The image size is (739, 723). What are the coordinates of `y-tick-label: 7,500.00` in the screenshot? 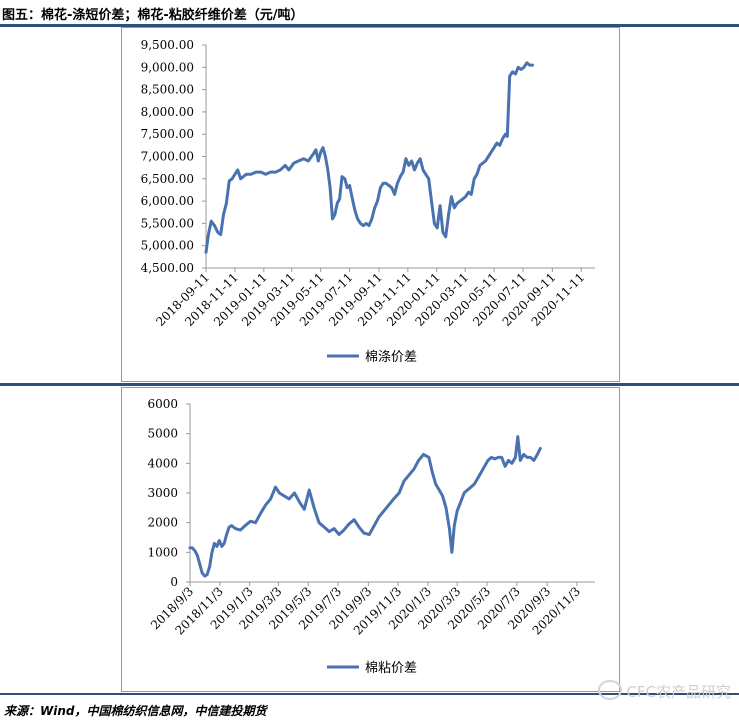 It's located at (167, 134).